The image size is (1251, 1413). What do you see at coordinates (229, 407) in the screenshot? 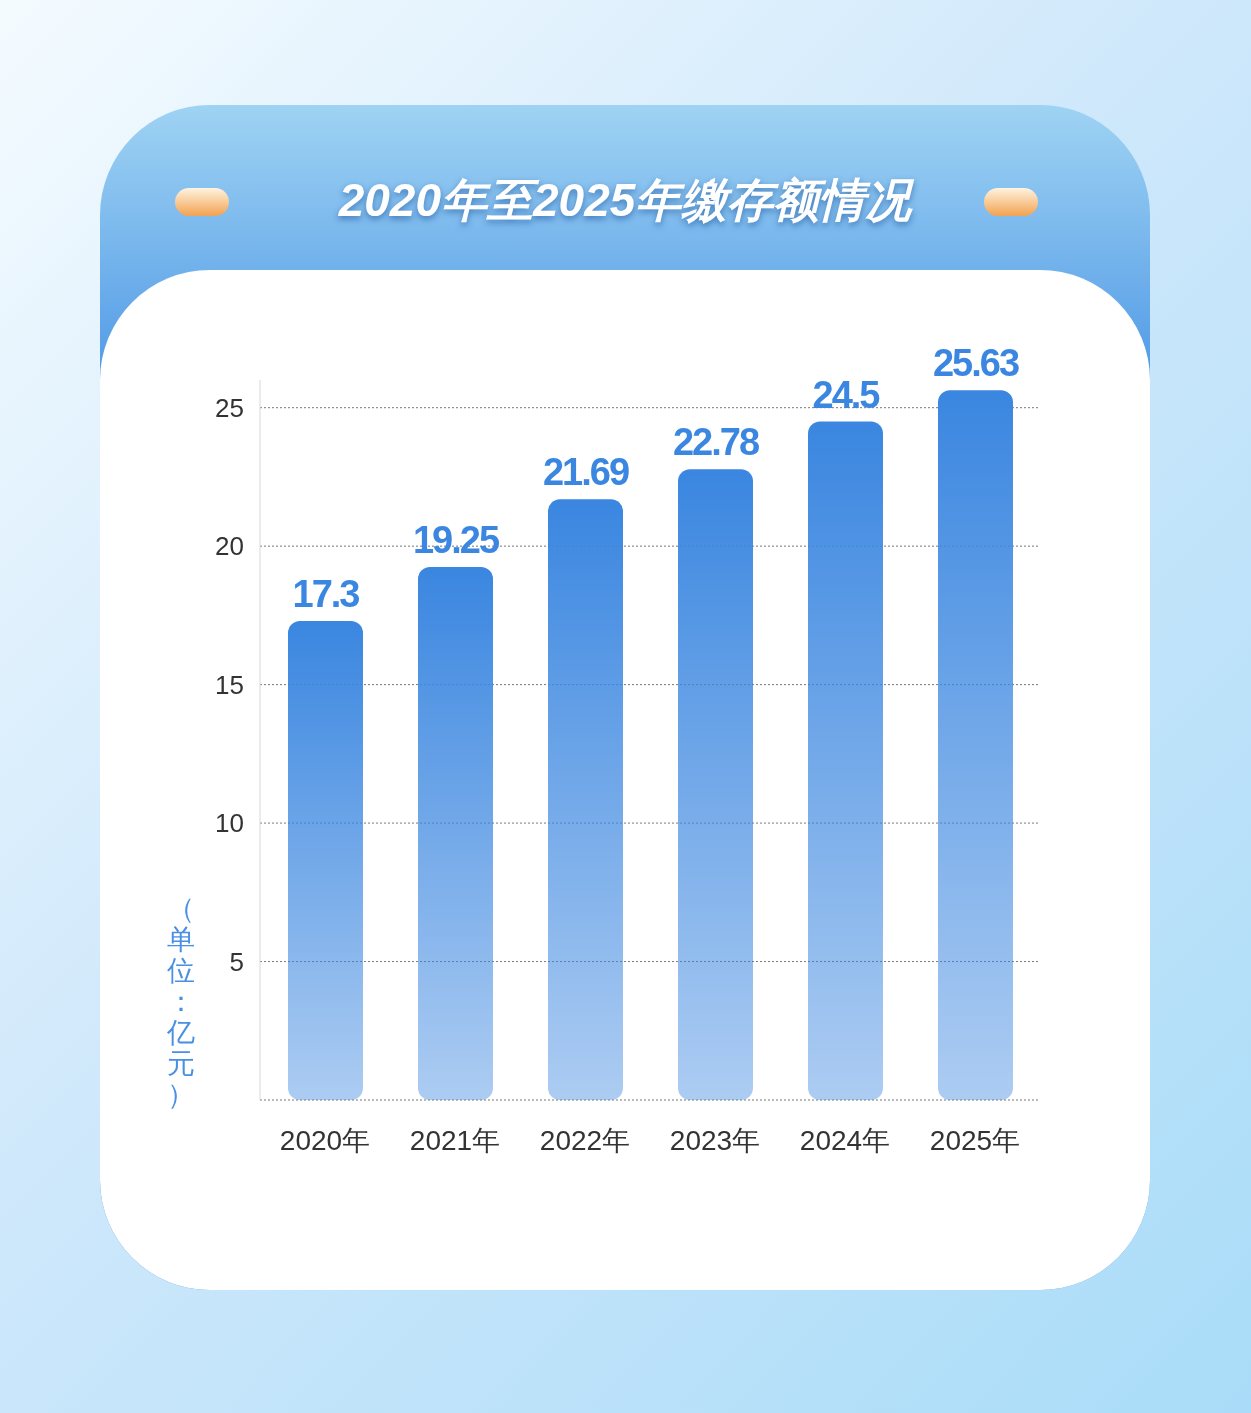
I see `y-tick-label: 25` at bounding box center [229, 407].